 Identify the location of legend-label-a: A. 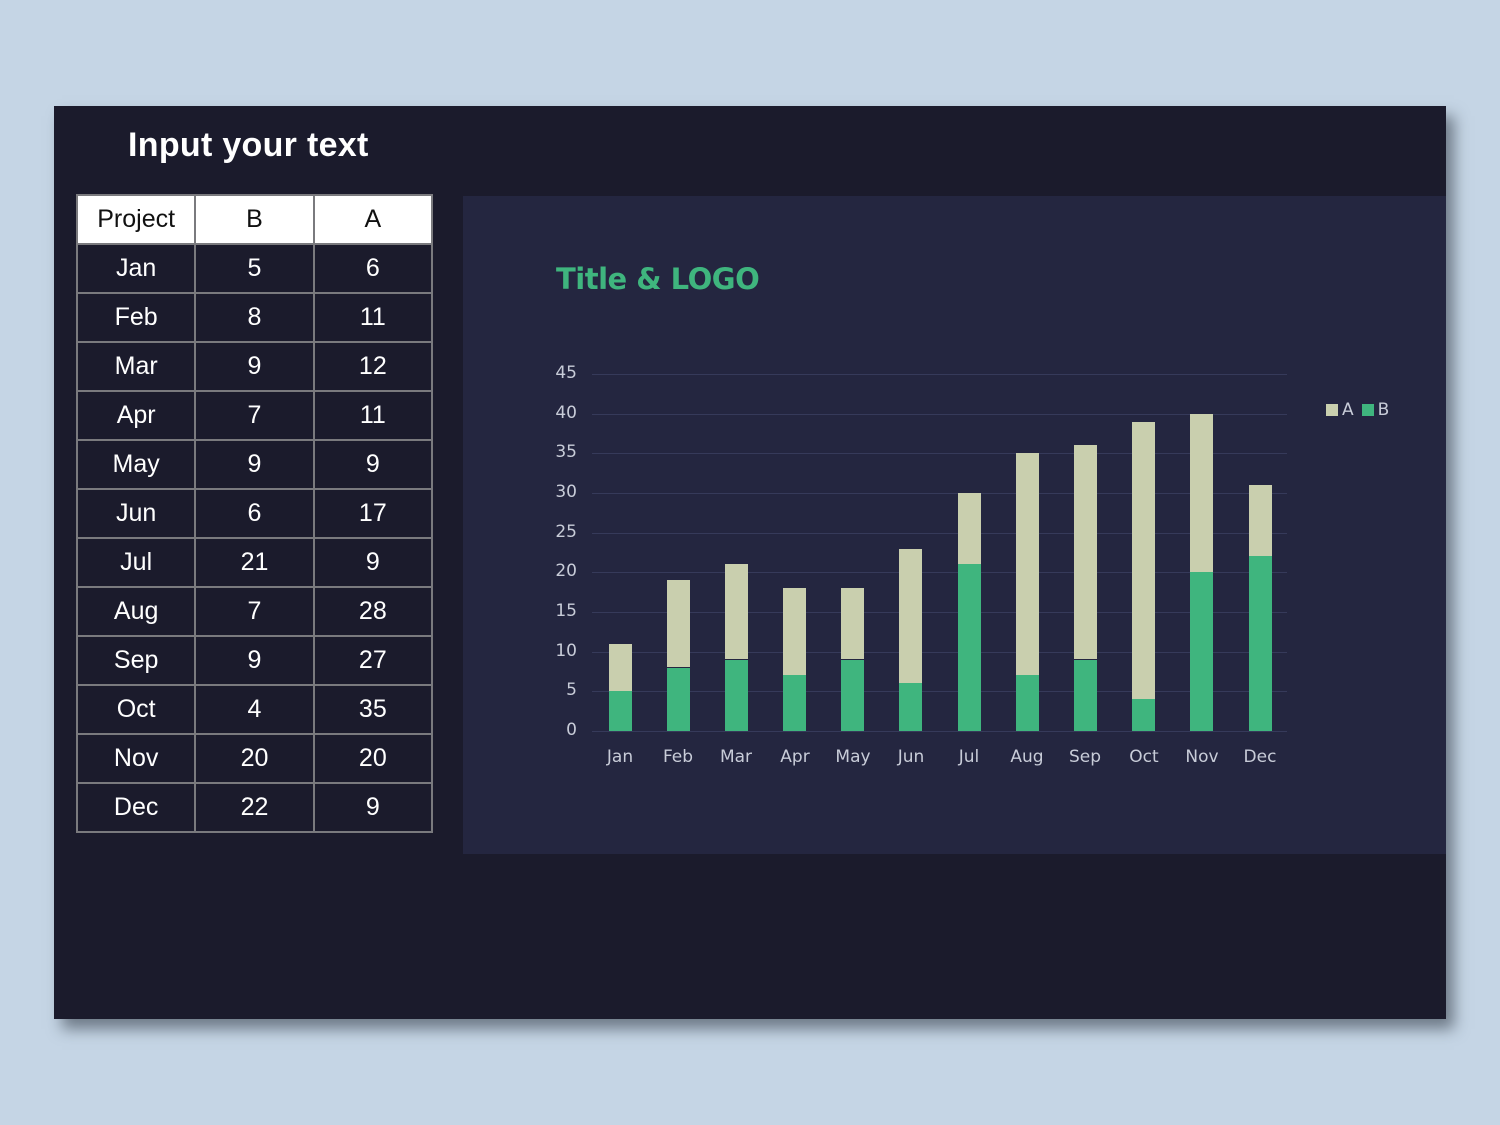
(1348, 410).